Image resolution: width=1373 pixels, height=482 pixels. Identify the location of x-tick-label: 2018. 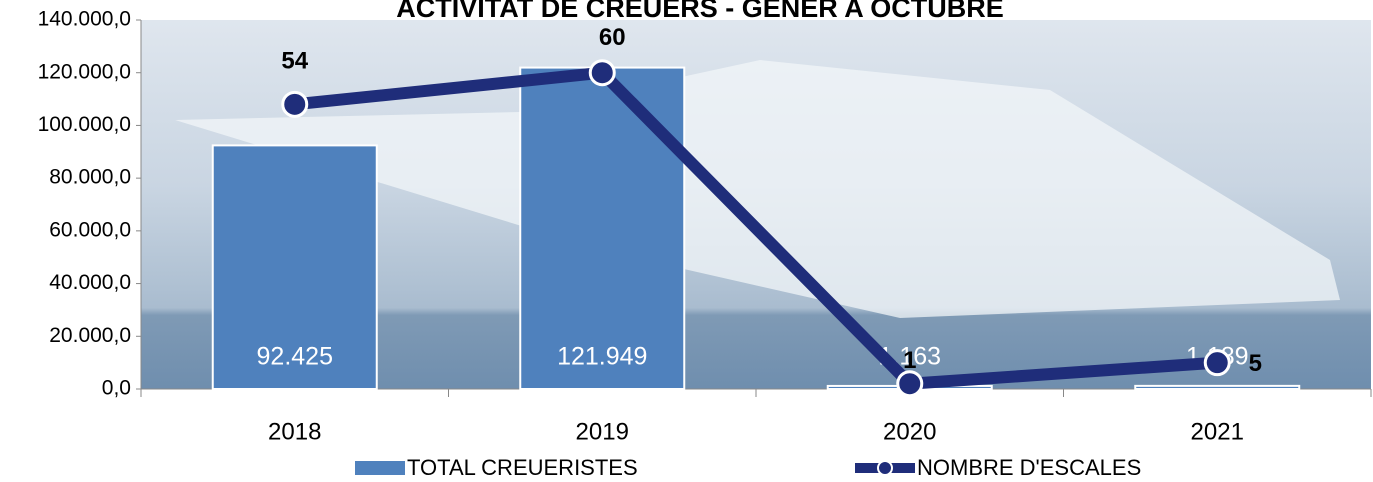
(294, 431).